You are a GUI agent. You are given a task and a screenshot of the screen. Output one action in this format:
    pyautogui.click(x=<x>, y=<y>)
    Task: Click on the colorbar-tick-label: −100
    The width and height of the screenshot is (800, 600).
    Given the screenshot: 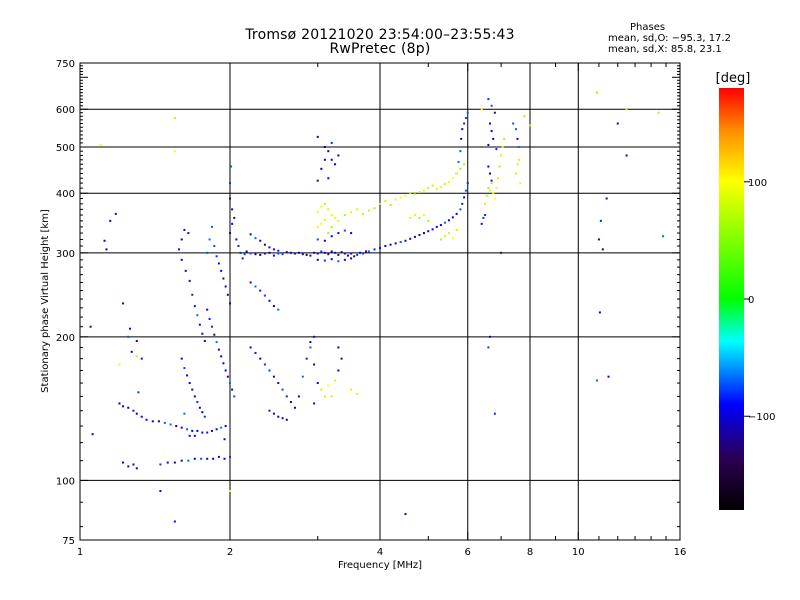 What is the action you would take?
    pyautogui.click(x=761, y=417)
    